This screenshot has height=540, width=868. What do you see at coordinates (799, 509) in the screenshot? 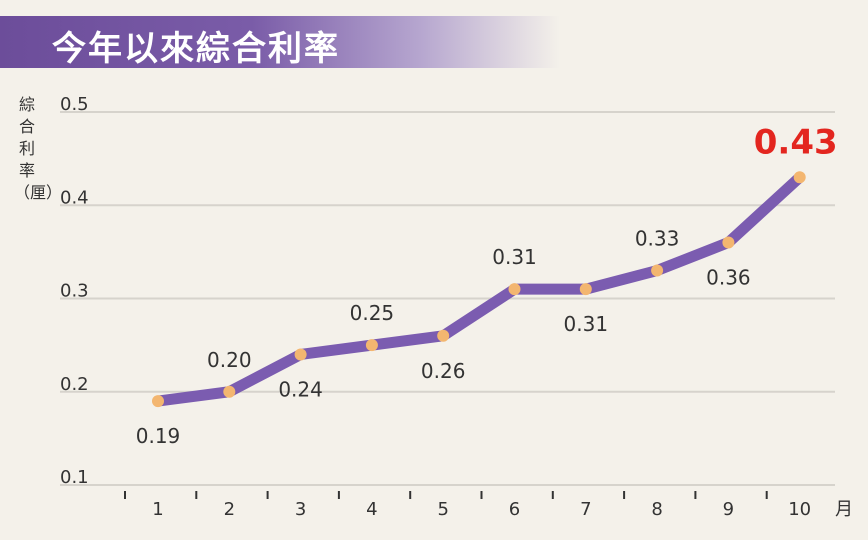
I see `x-tick-label: 10` at bounding box center [799, 509].